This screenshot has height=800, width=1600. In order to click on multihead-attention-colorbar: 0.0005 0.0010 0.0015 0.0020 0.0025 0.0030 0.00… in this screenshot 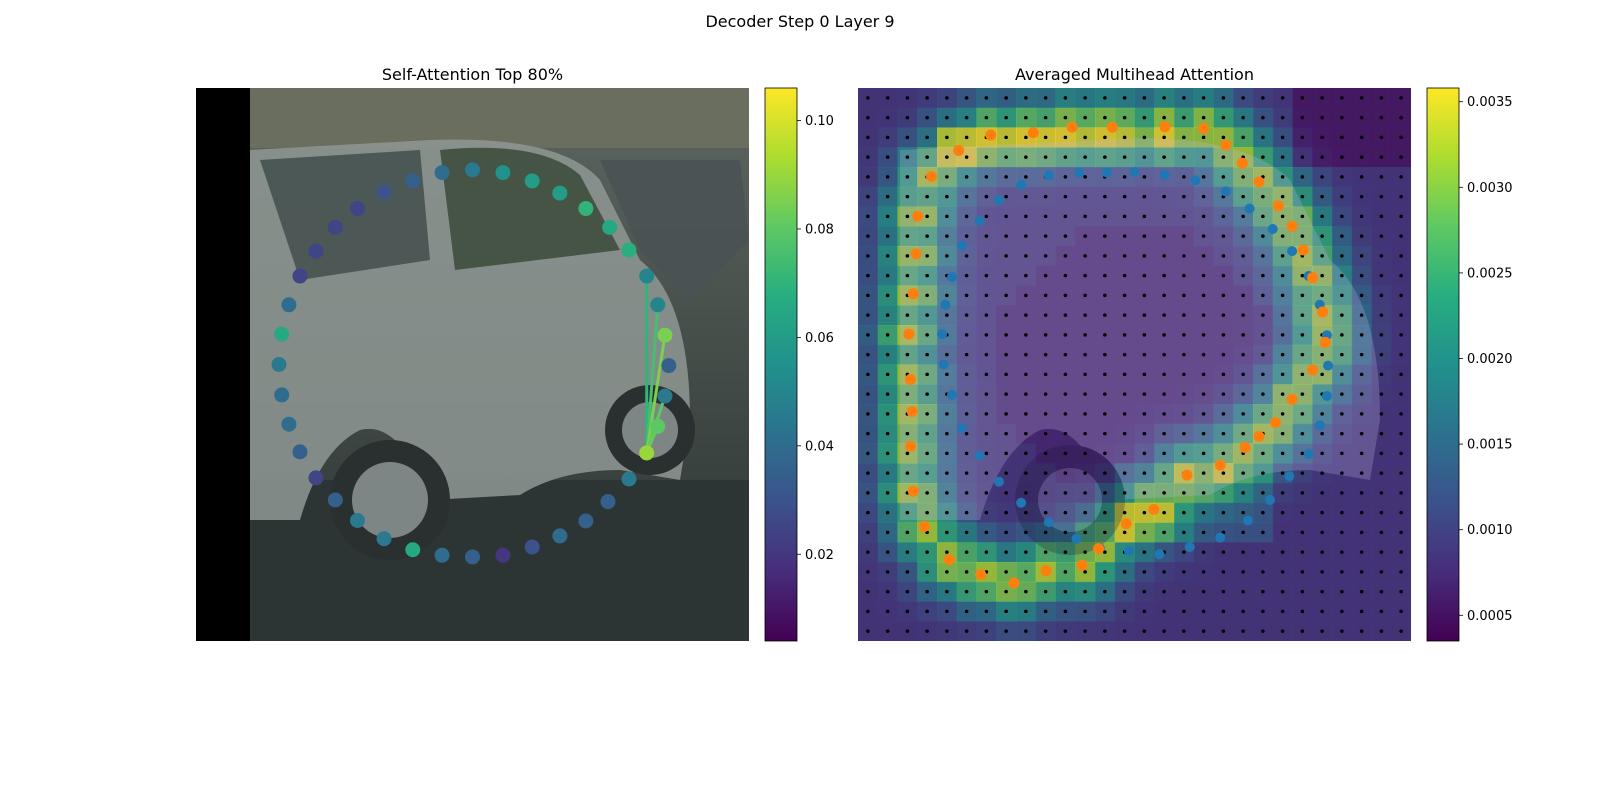, I will do `click(1469, 364)`.